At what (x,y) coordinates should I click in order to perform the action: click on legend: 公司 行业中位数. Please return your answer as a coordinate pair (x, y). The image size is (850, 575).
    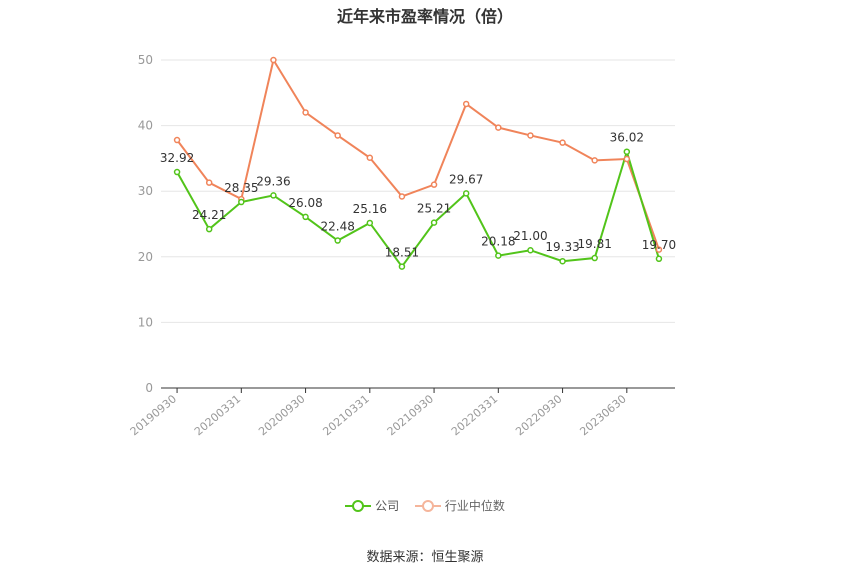
    Looking at the image, I should click on (425, 506).